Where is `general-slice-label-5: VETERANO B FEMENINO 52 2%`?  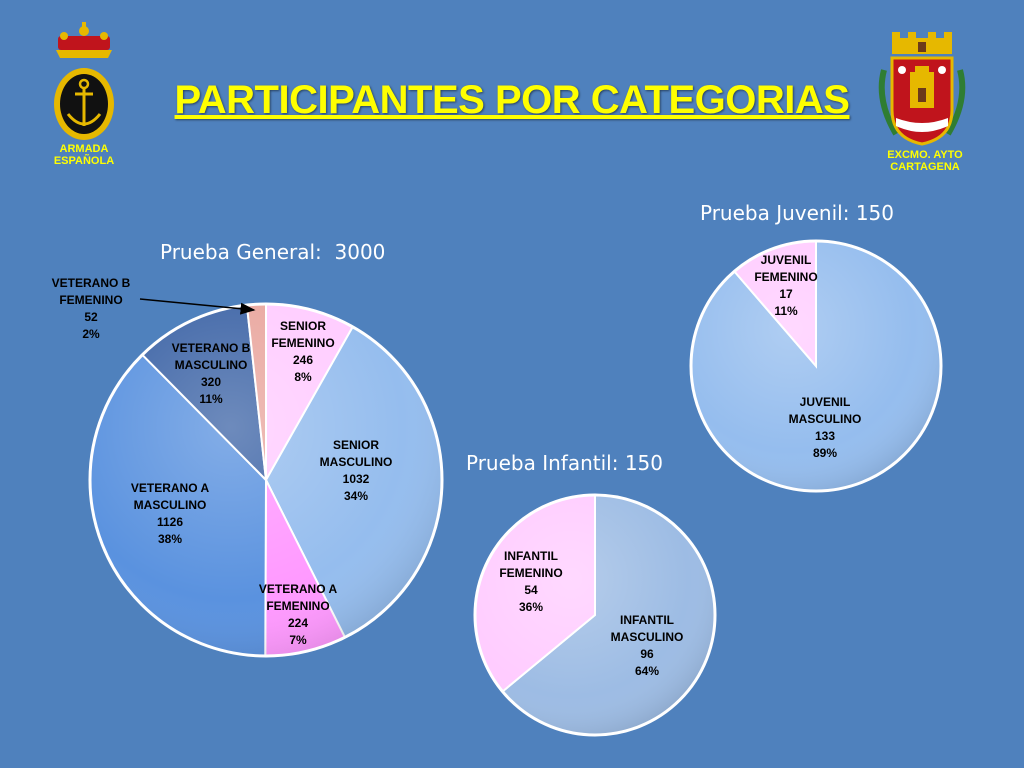
general-slice-label-5: VETERANO B FEMENINO 52 2% is located at coordinates (91, 308).